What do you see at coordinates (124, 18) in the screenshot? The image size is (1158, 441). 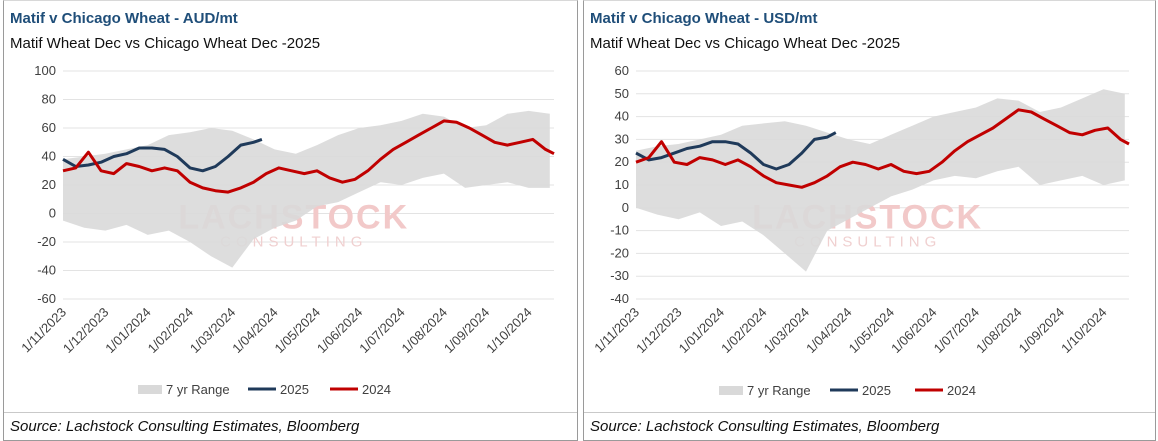 I see `chart-title: Matif v Chicago Wheat - AUD/mt` at bounding box center [124, 18].